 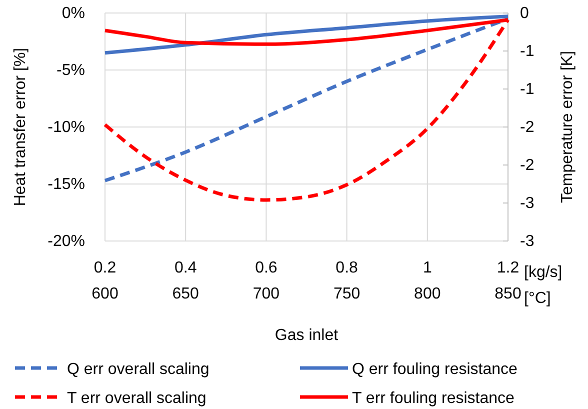 I want to click on y-tick-label: -15%, so click(x=66, y=185).